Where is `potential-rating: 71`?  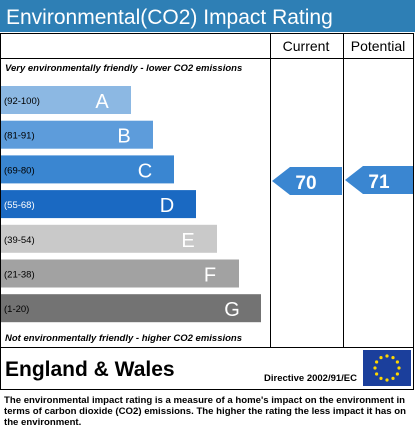
potential-rating: 71 is located at coordinates (379, 182).